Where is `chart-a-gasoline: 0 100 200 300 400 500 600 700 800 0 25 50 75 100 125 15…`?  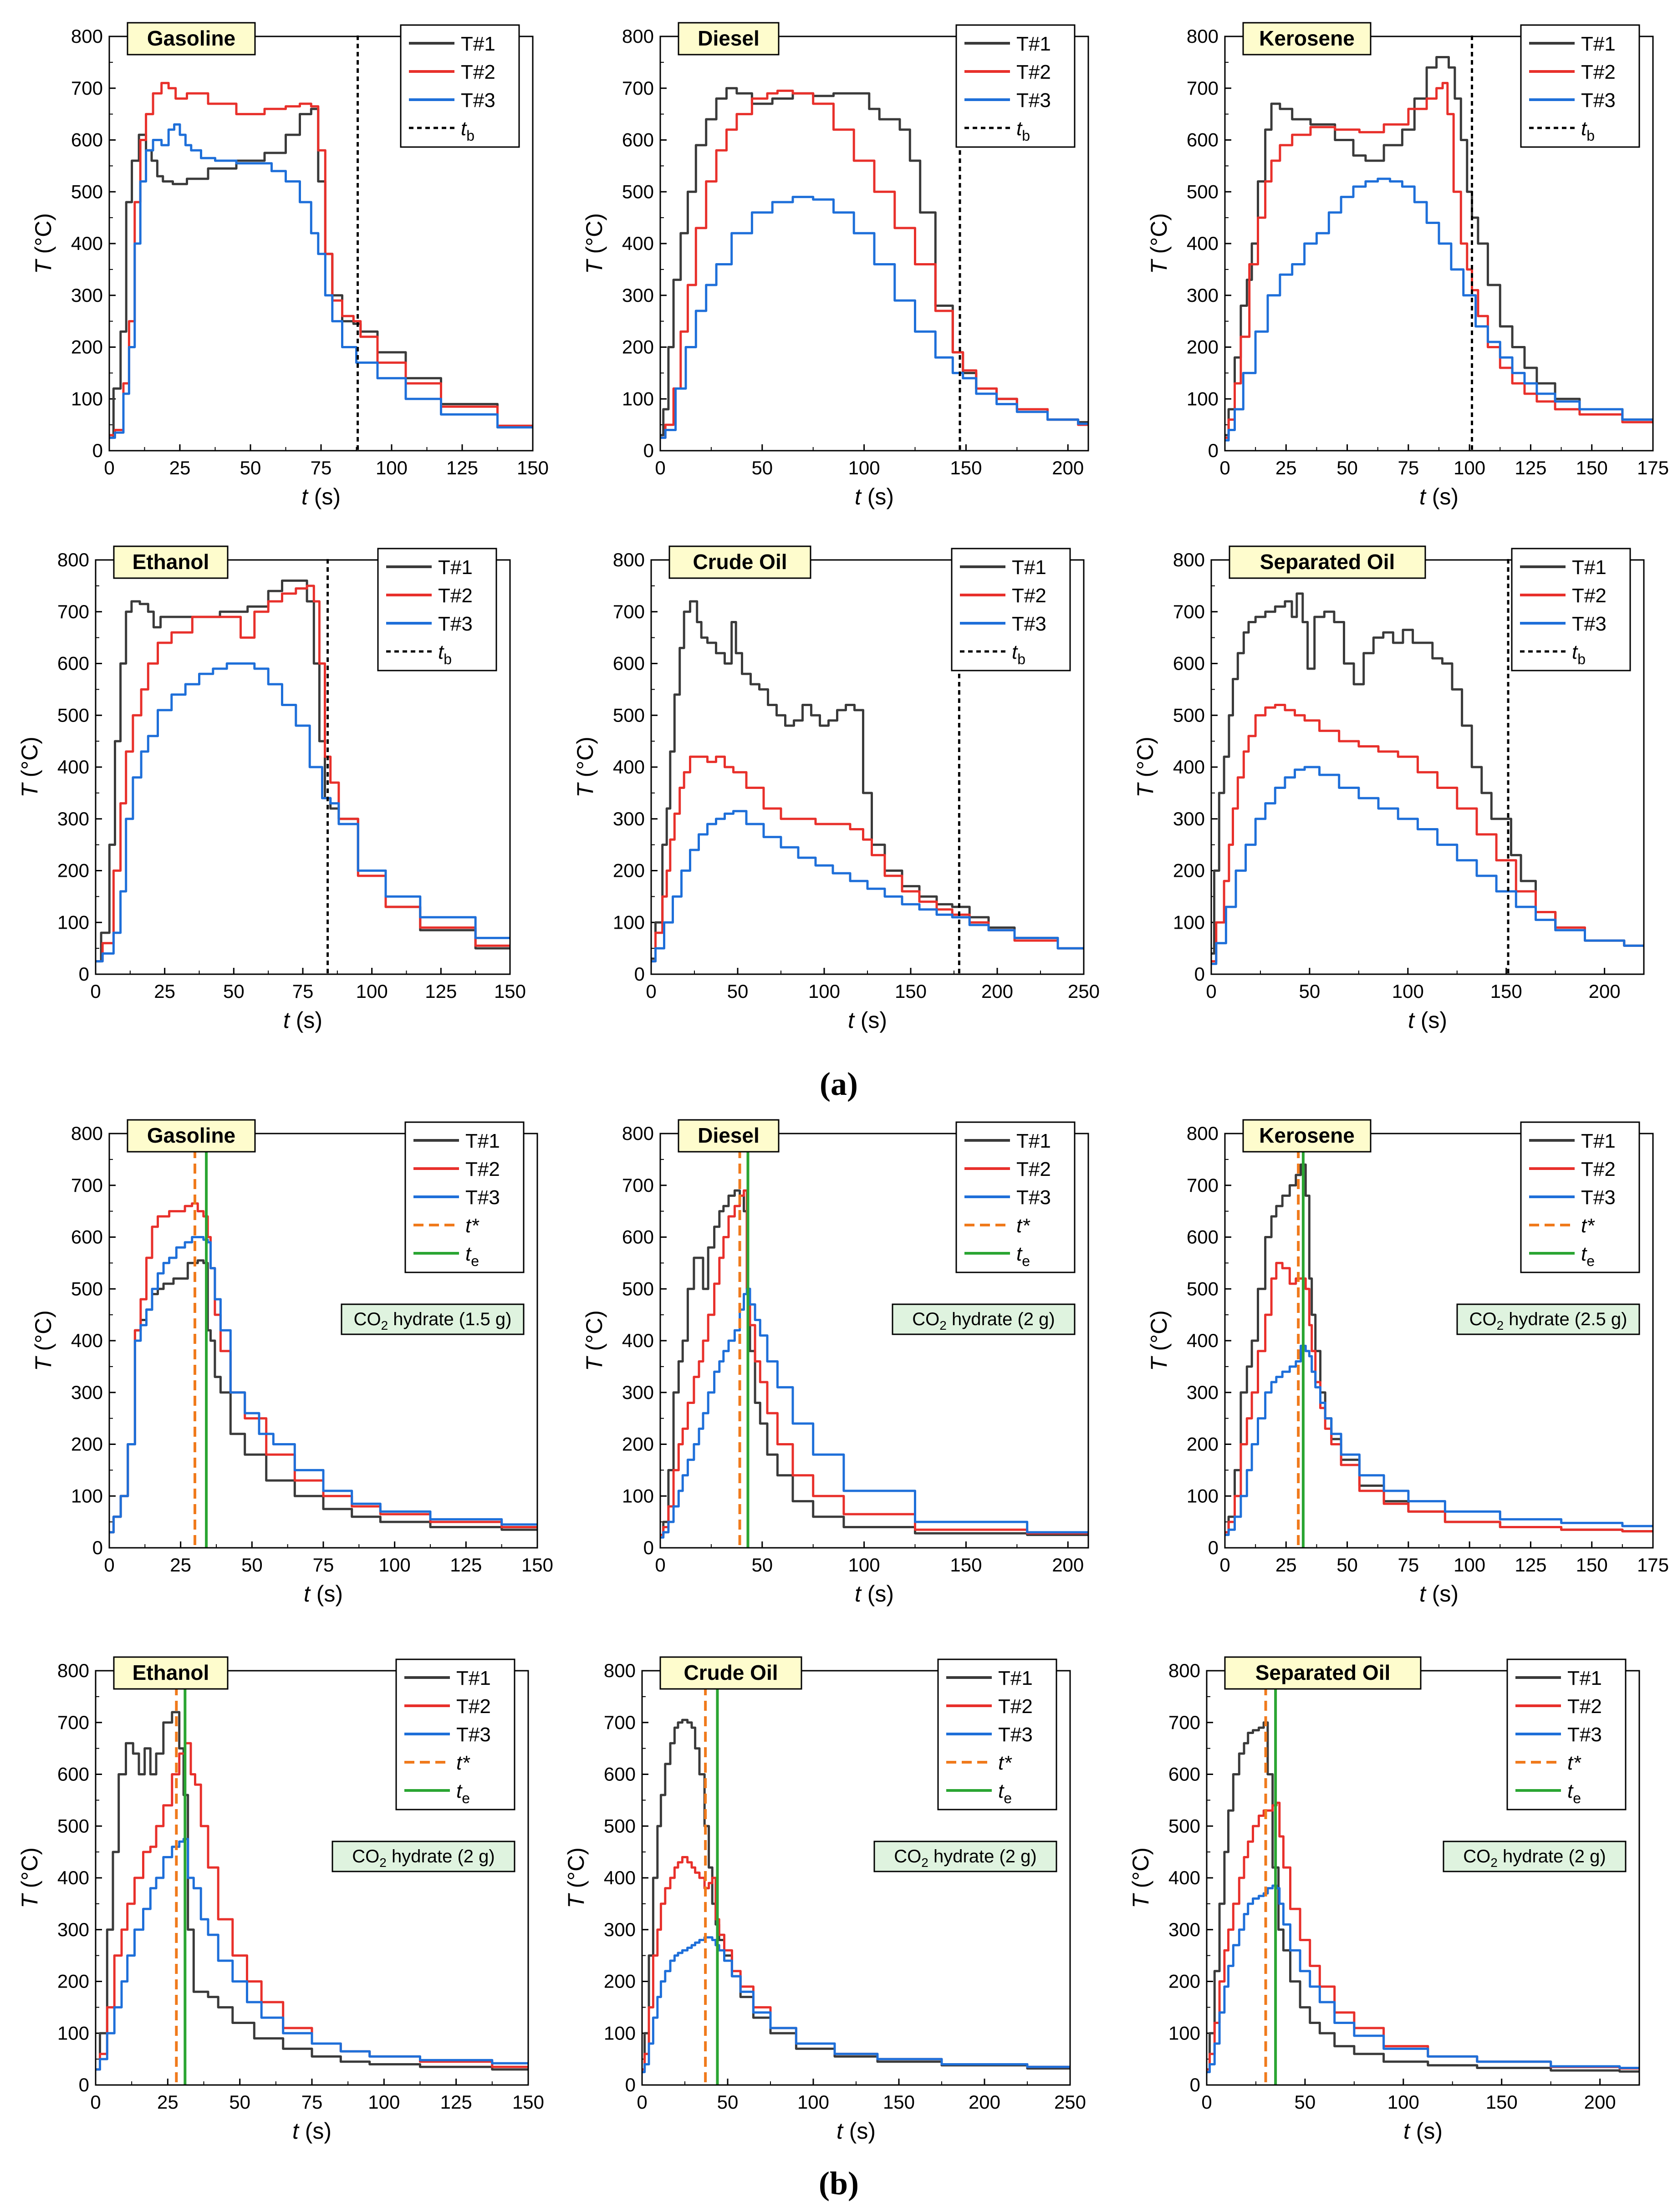 chart-a-gasoline: 0 100 200 300 400 500 600 700 800 0 25 50 75 100 125 15… is located at coordinates (290, 265).